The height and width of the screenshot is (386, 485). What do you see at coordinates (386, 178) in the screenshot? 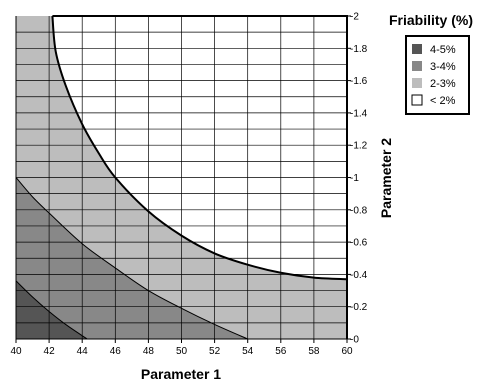
I see `y-axis-label: Parameter 2` at bounding box center [386, 178].